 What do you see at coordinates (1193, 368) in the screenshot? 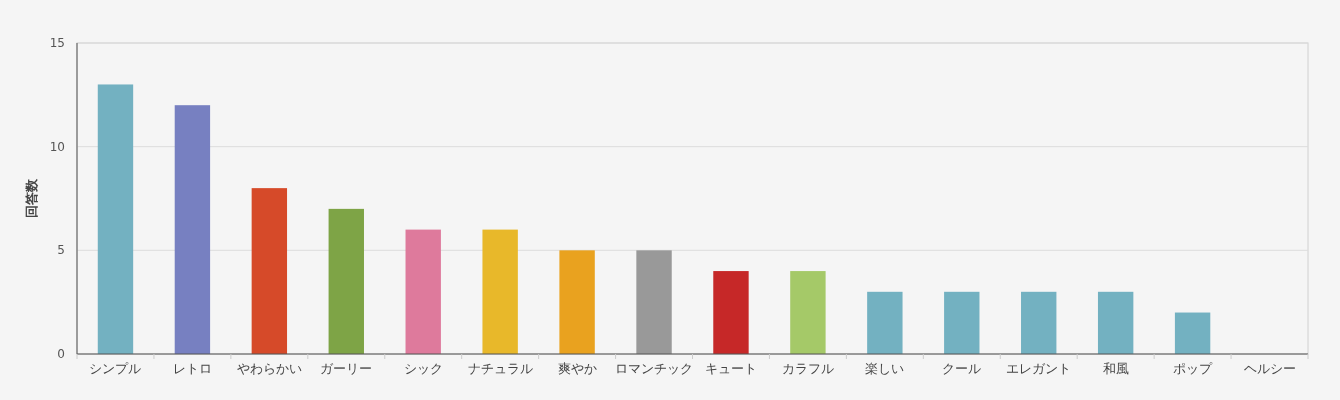
I see `x-tick-label: ポップ` at bounding box center [1193, 368].